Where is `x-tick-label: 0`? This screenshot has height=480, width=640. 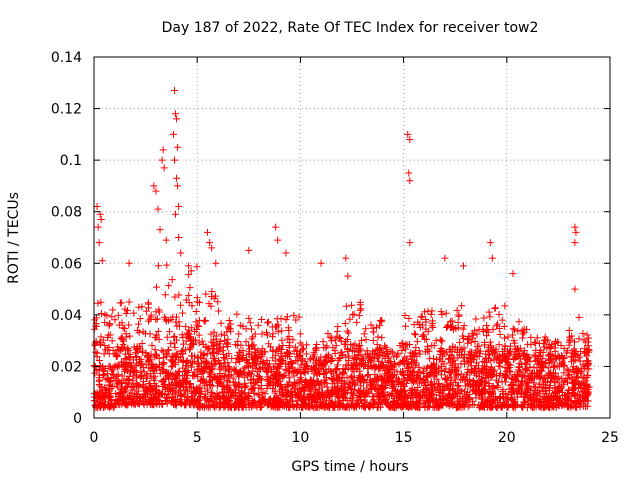
x-tick-label: 0 is located at coordinates (94, 438).